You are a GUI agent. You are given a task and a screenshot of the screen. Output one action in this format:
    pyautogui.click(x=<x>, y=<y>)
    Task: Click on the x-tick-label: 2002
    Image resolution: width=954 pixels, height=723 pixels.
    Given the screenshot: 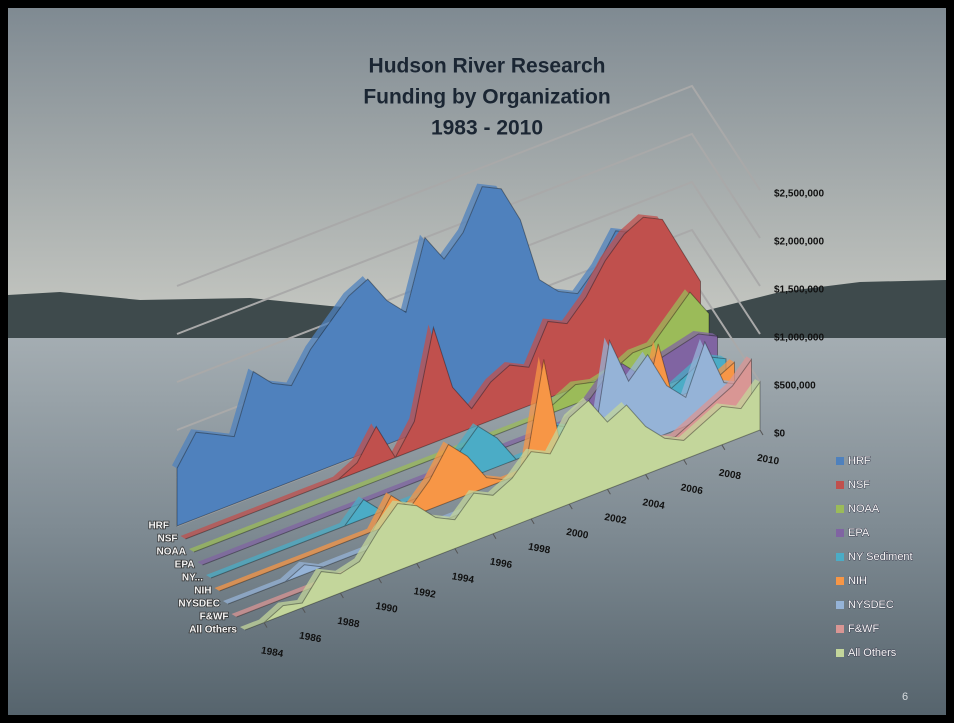 What is the action you would take?
    pyautogui.click(x=615, y=519)
    